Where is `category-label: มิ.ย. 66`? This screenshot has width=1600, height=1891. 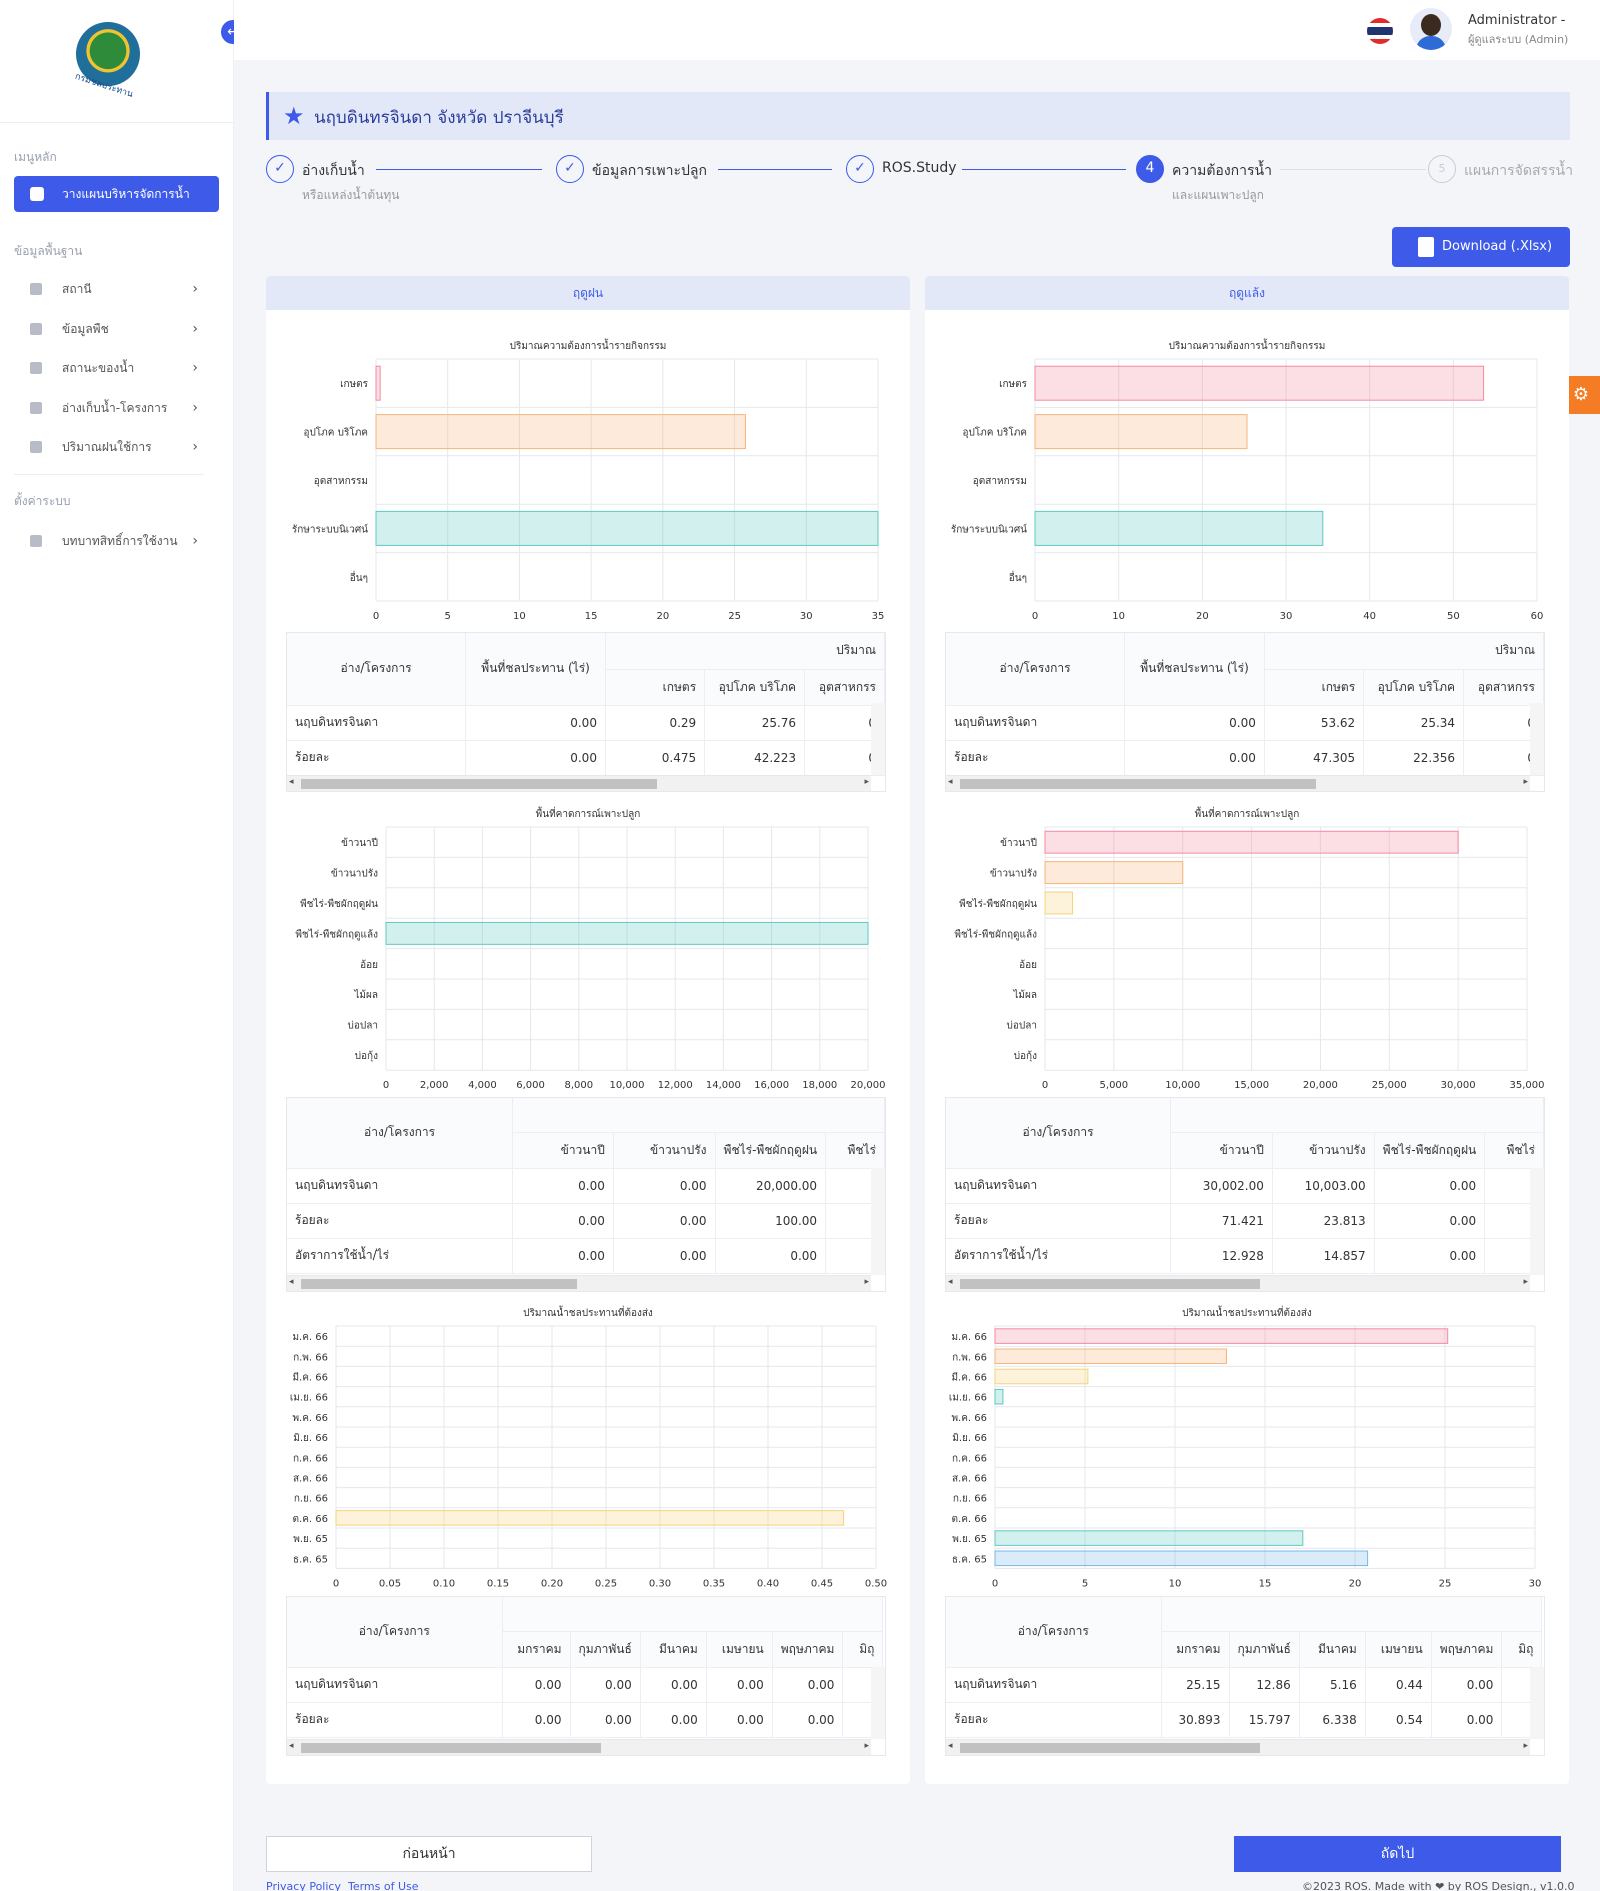 category-label: มิ.ย. 66 is located at coordinates (310, 1438).